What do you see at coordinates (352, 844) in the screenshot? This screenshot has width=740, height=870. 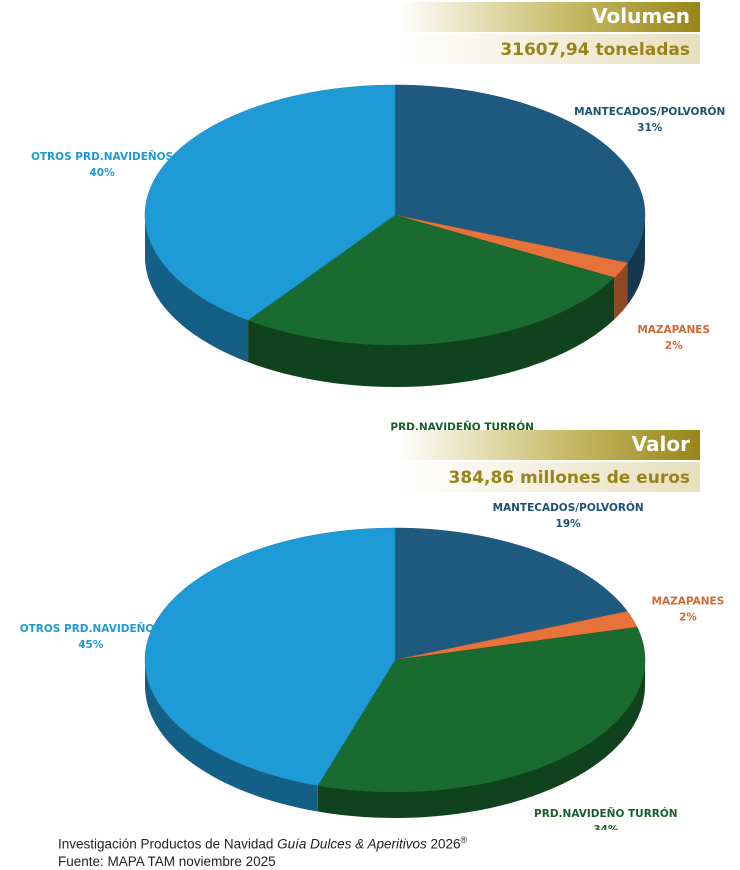 I see `note-italic: Guía Dulces & Aperitivos` at bounding box center [352, 844].